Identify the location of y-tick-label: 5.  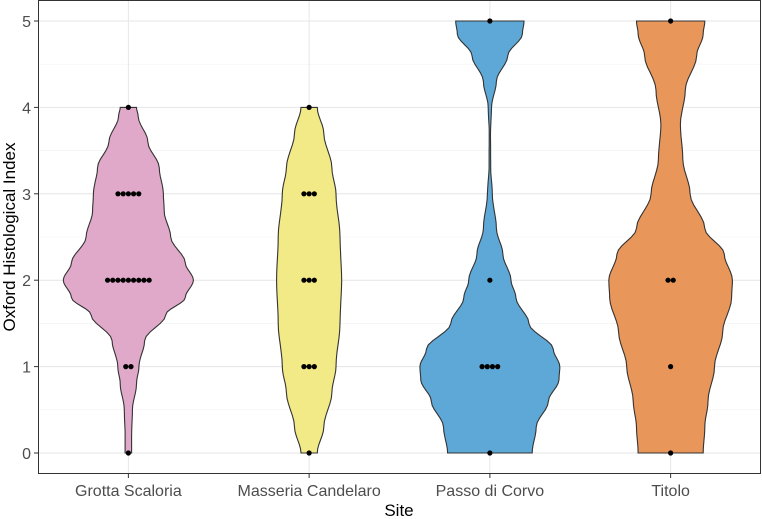
(26, 22).